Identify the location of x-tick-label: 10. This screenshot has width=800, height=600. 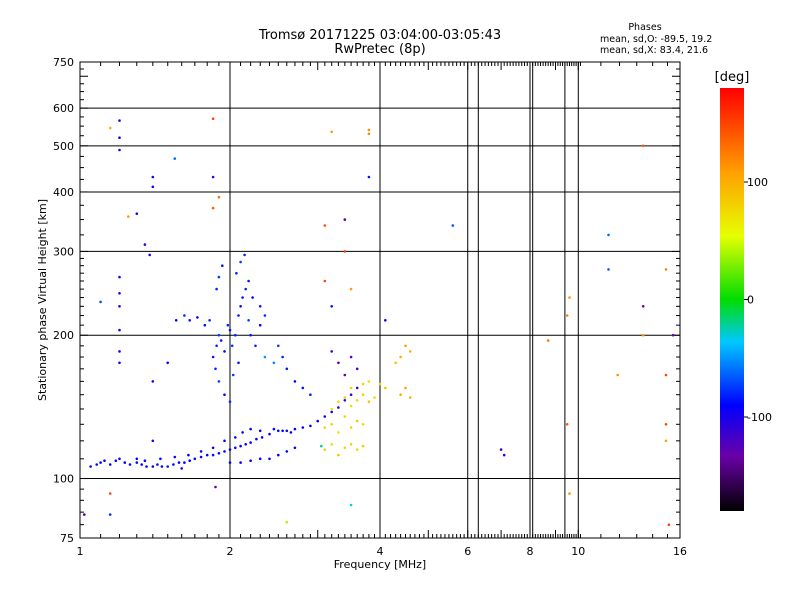
(578, 551).